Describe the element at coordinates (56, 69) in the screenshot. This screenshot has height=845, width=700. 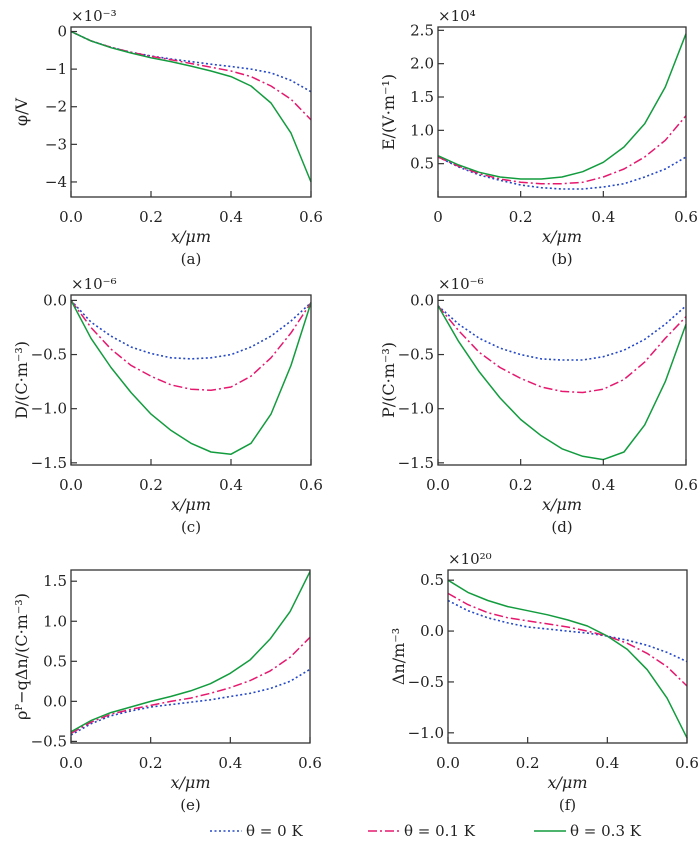
I see `y-tick-label: −1` at that location.